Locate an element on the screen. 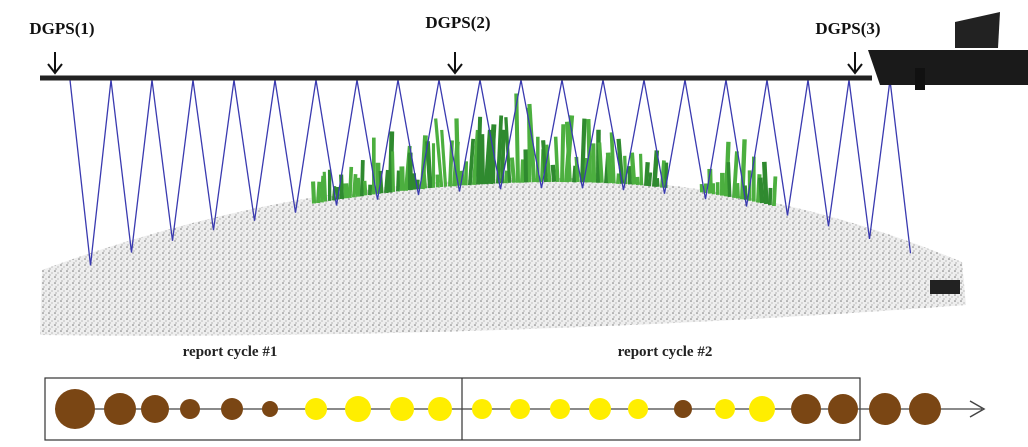 This screenshot has width=1028, height=447. dgps-label: DGPS(1) is located at coordinates (61, 28).